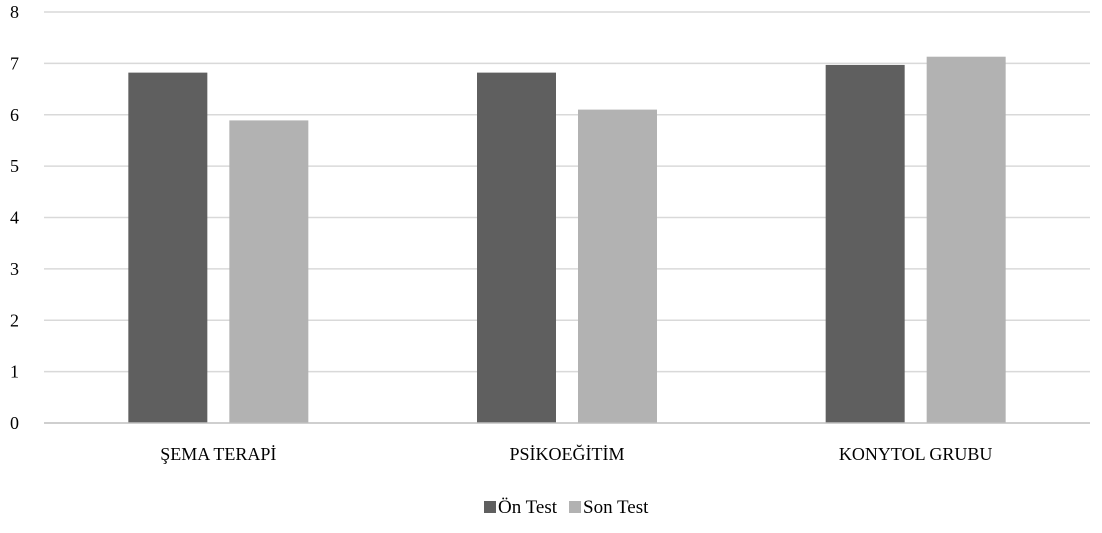 This screenshot has height=533, width=1102. Describe the element at coordinates (528, 507) in the screenshot. I see `legend-label: Ön Test` at that location.